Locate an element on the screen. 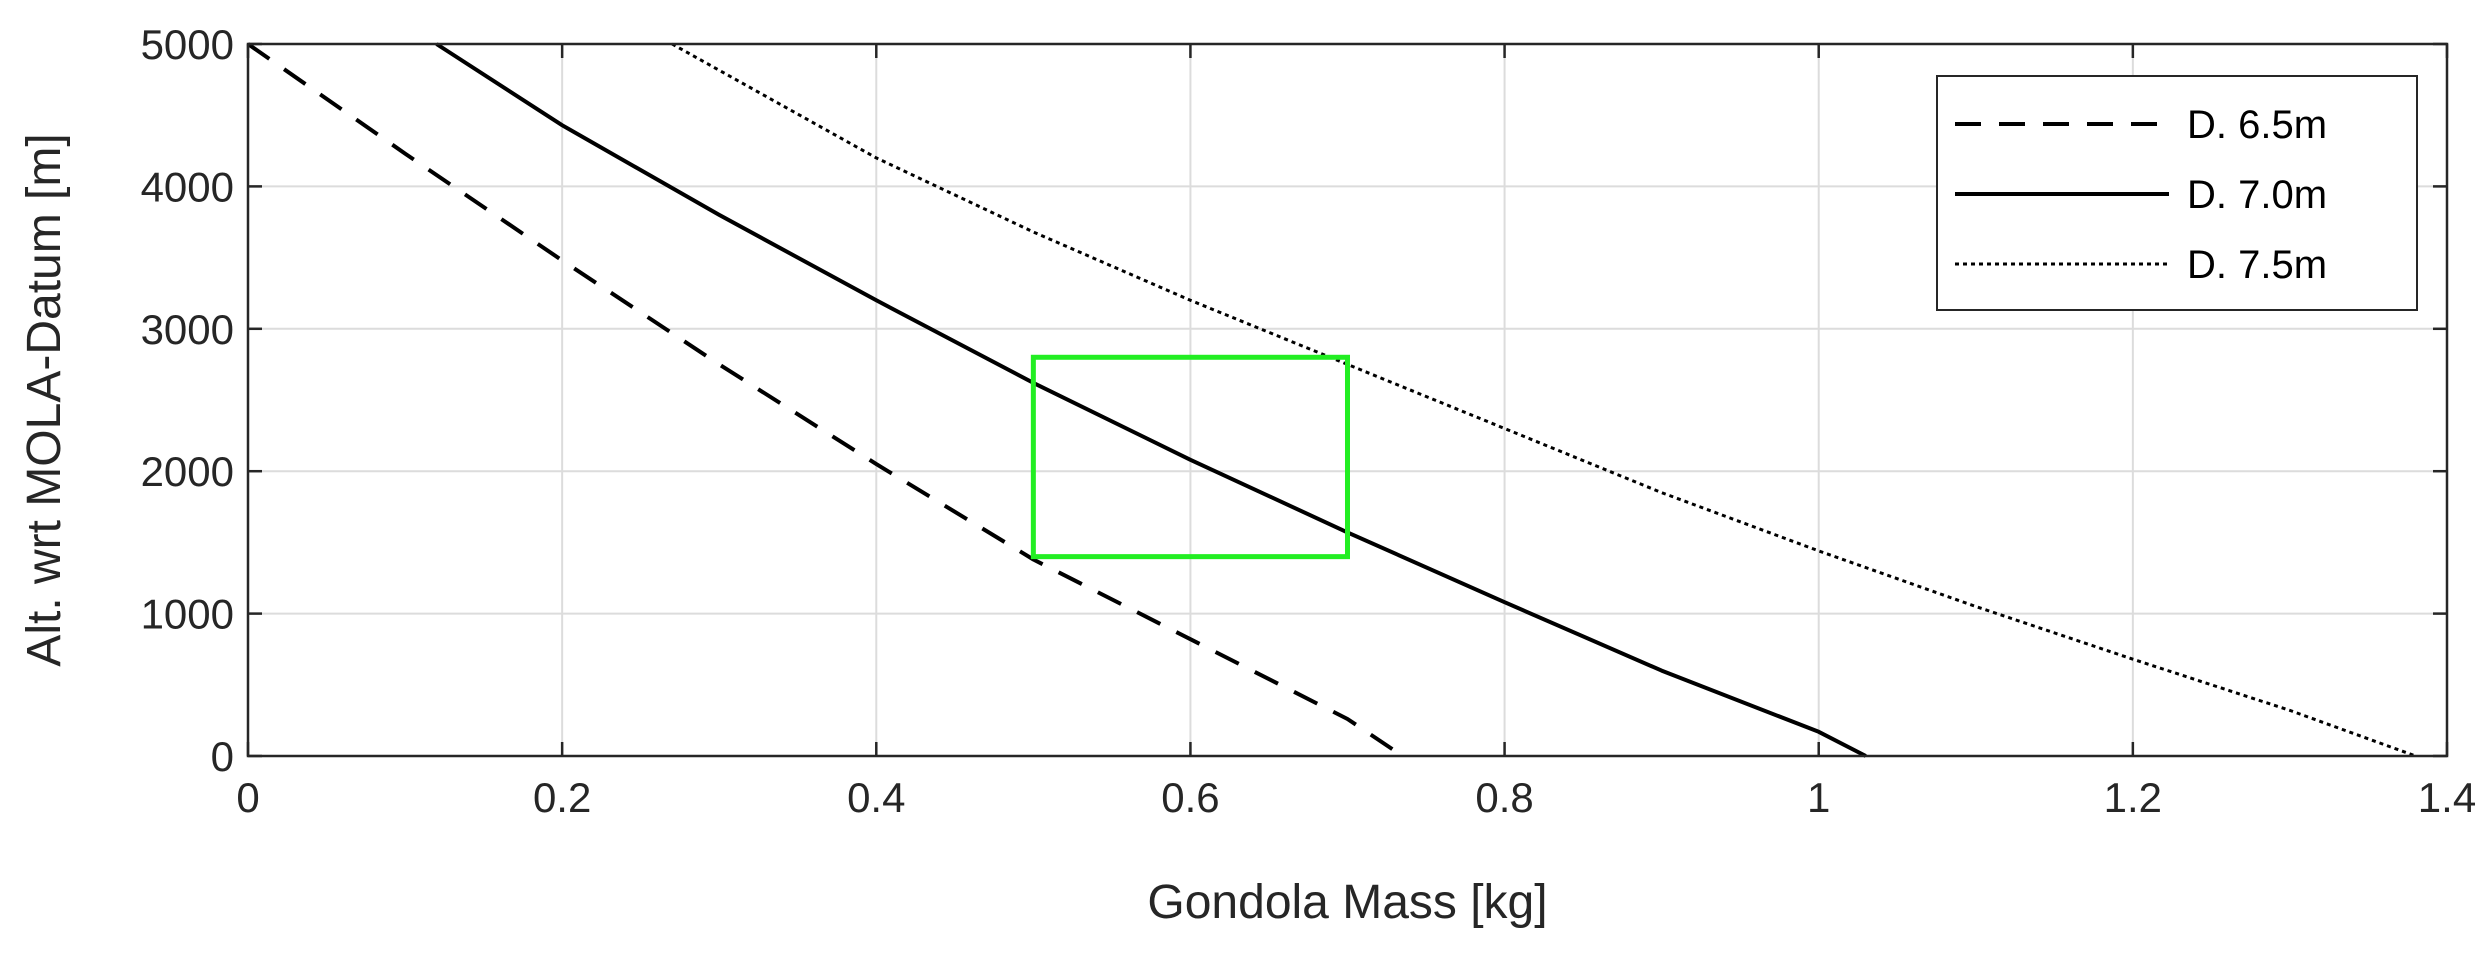  y-tick-label-4: 4000 is located at coordinates (187, 186).